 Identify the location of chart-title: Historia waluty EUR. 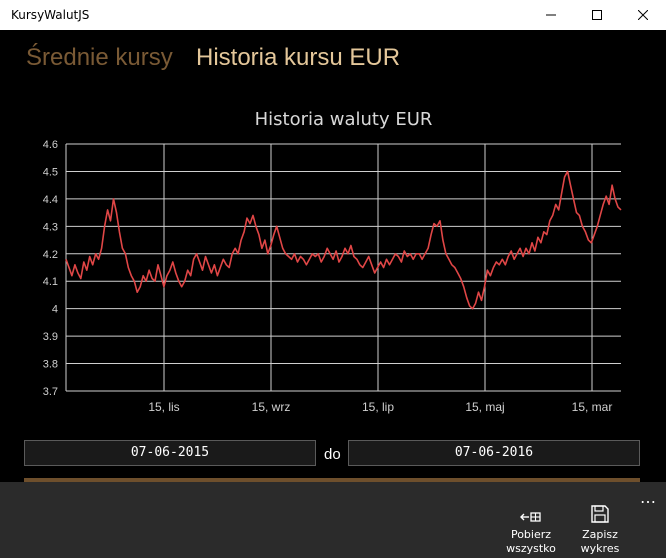
(344, 119).